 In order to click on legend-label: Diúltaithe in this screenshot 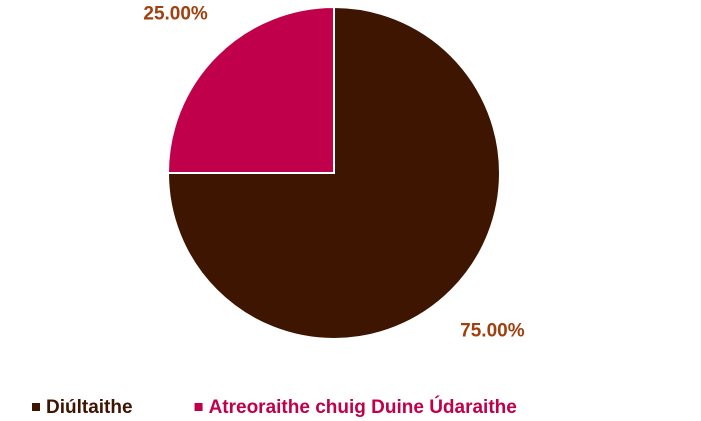, I will do `click(89, 407)`.